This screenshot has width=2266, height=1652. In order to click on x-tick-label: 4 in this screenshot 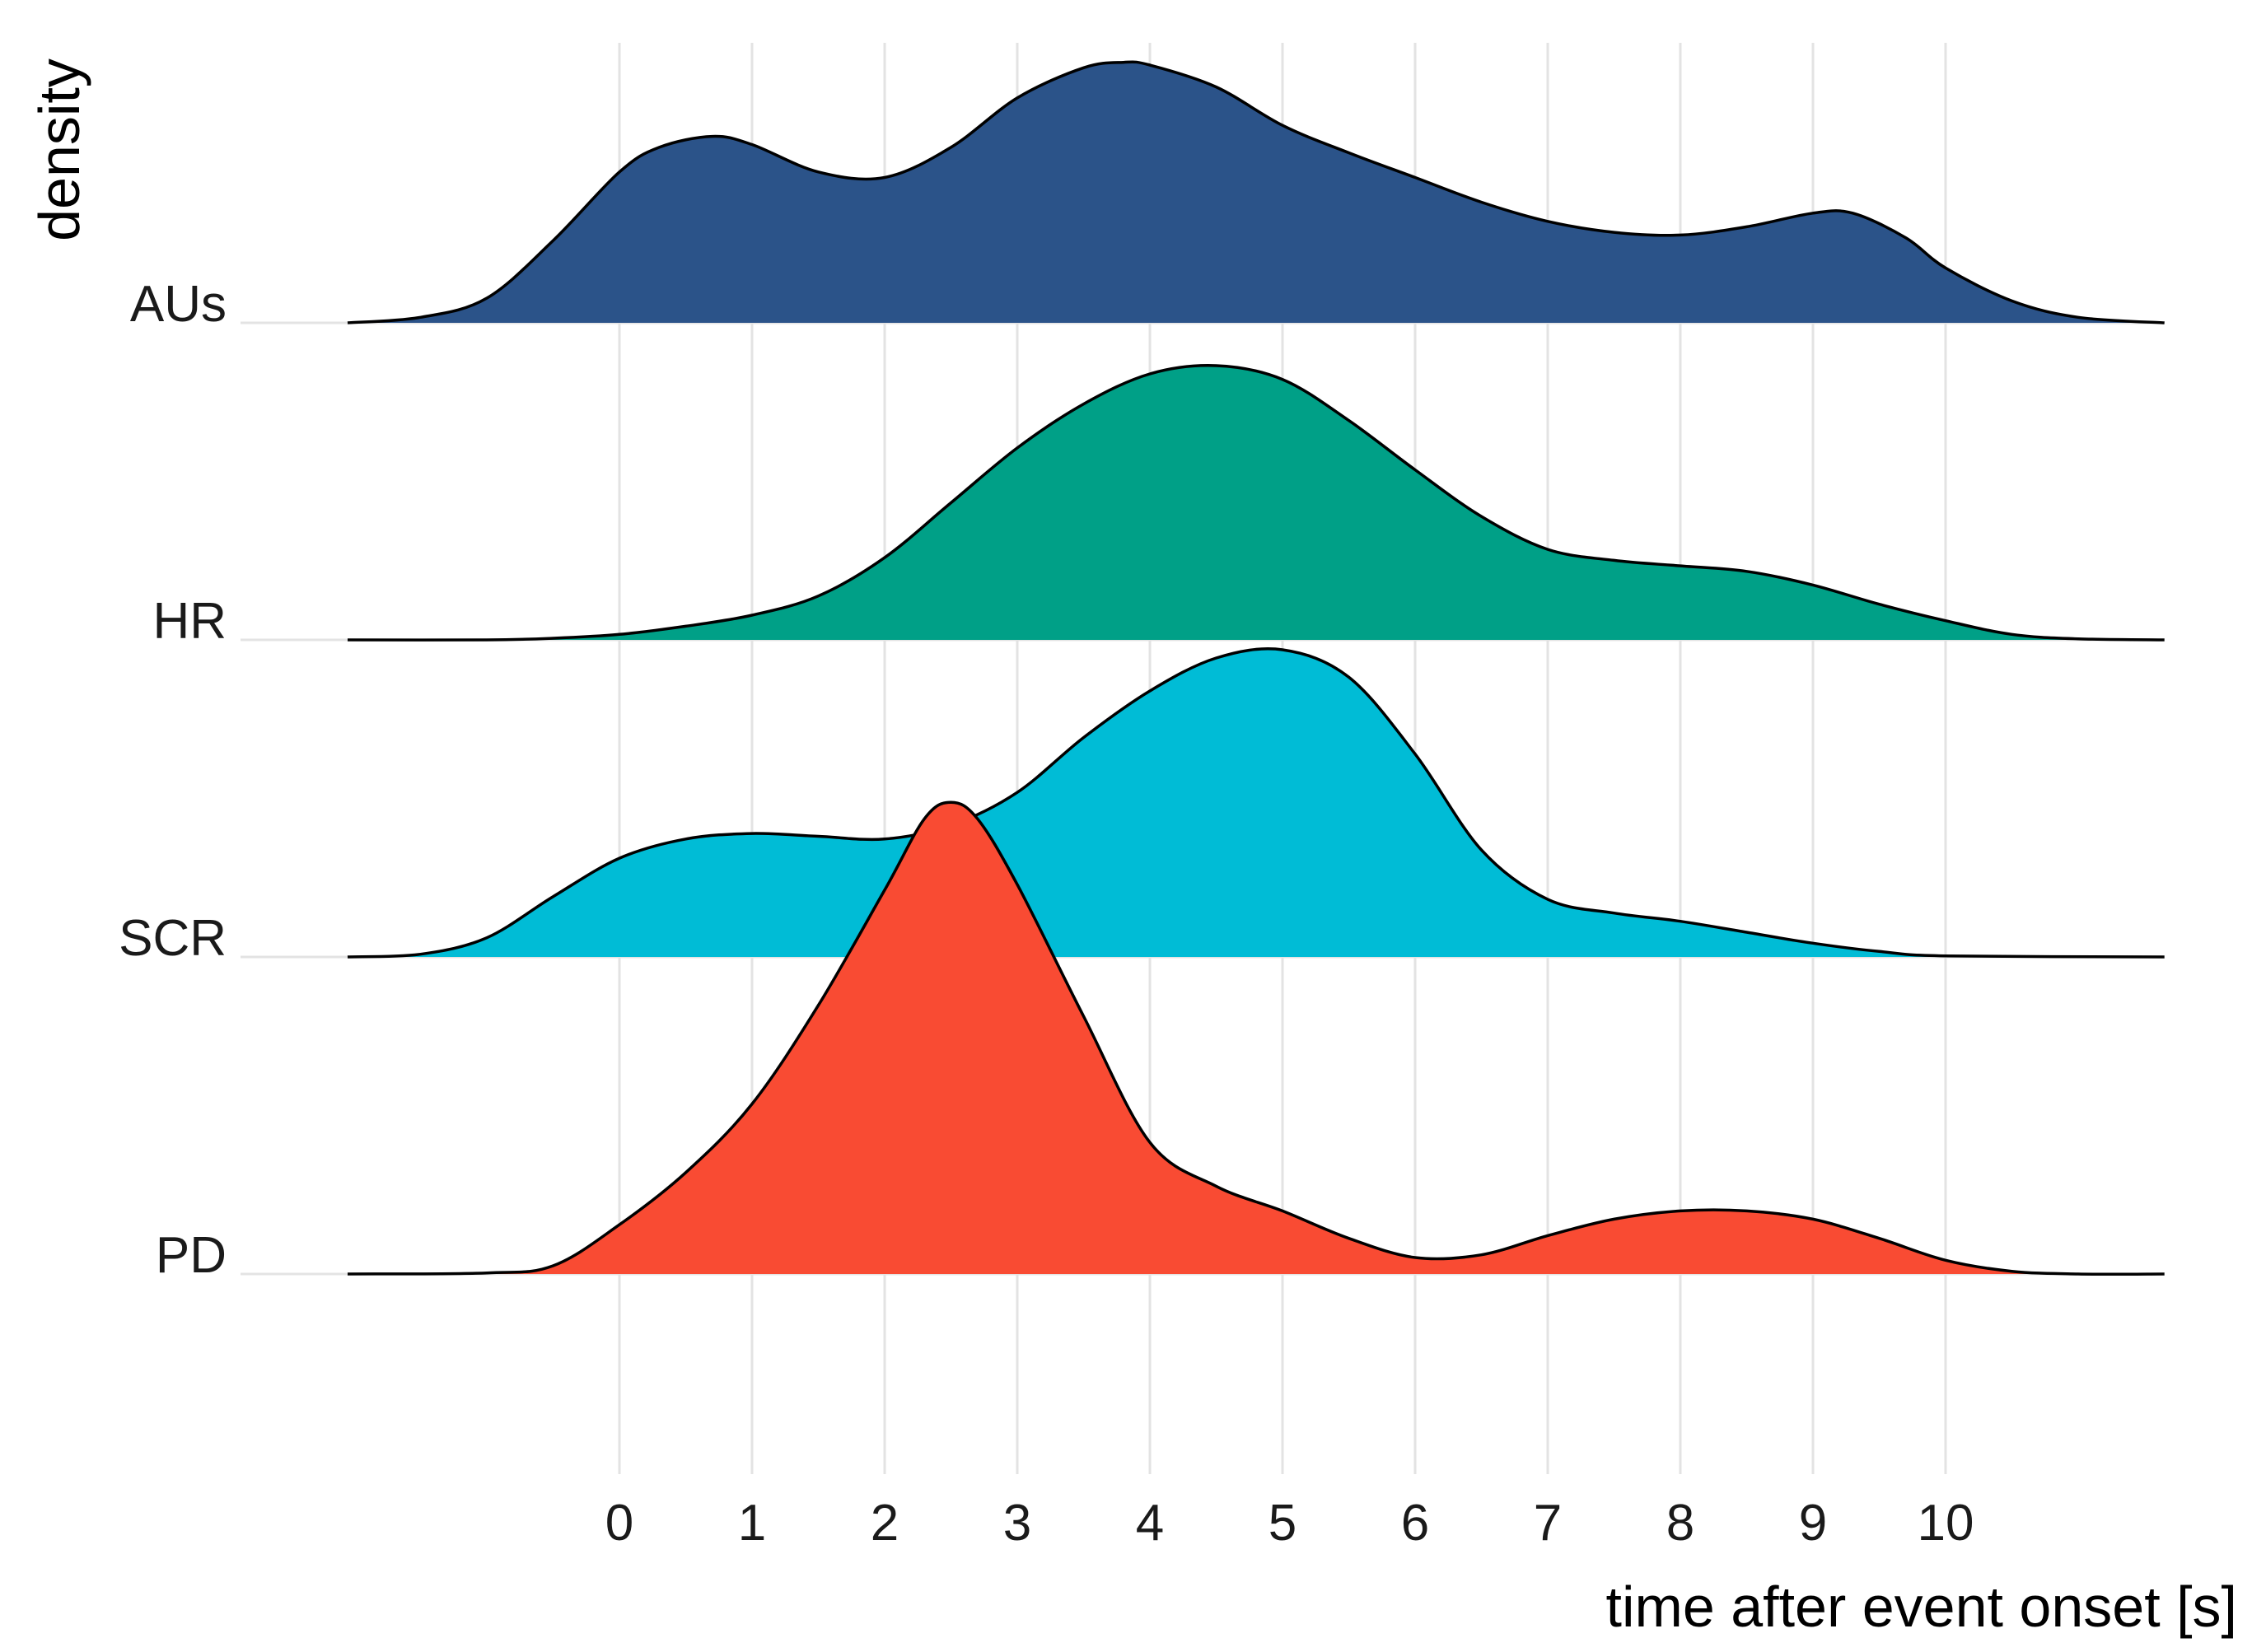, I will do `click(1150, 1523)`.